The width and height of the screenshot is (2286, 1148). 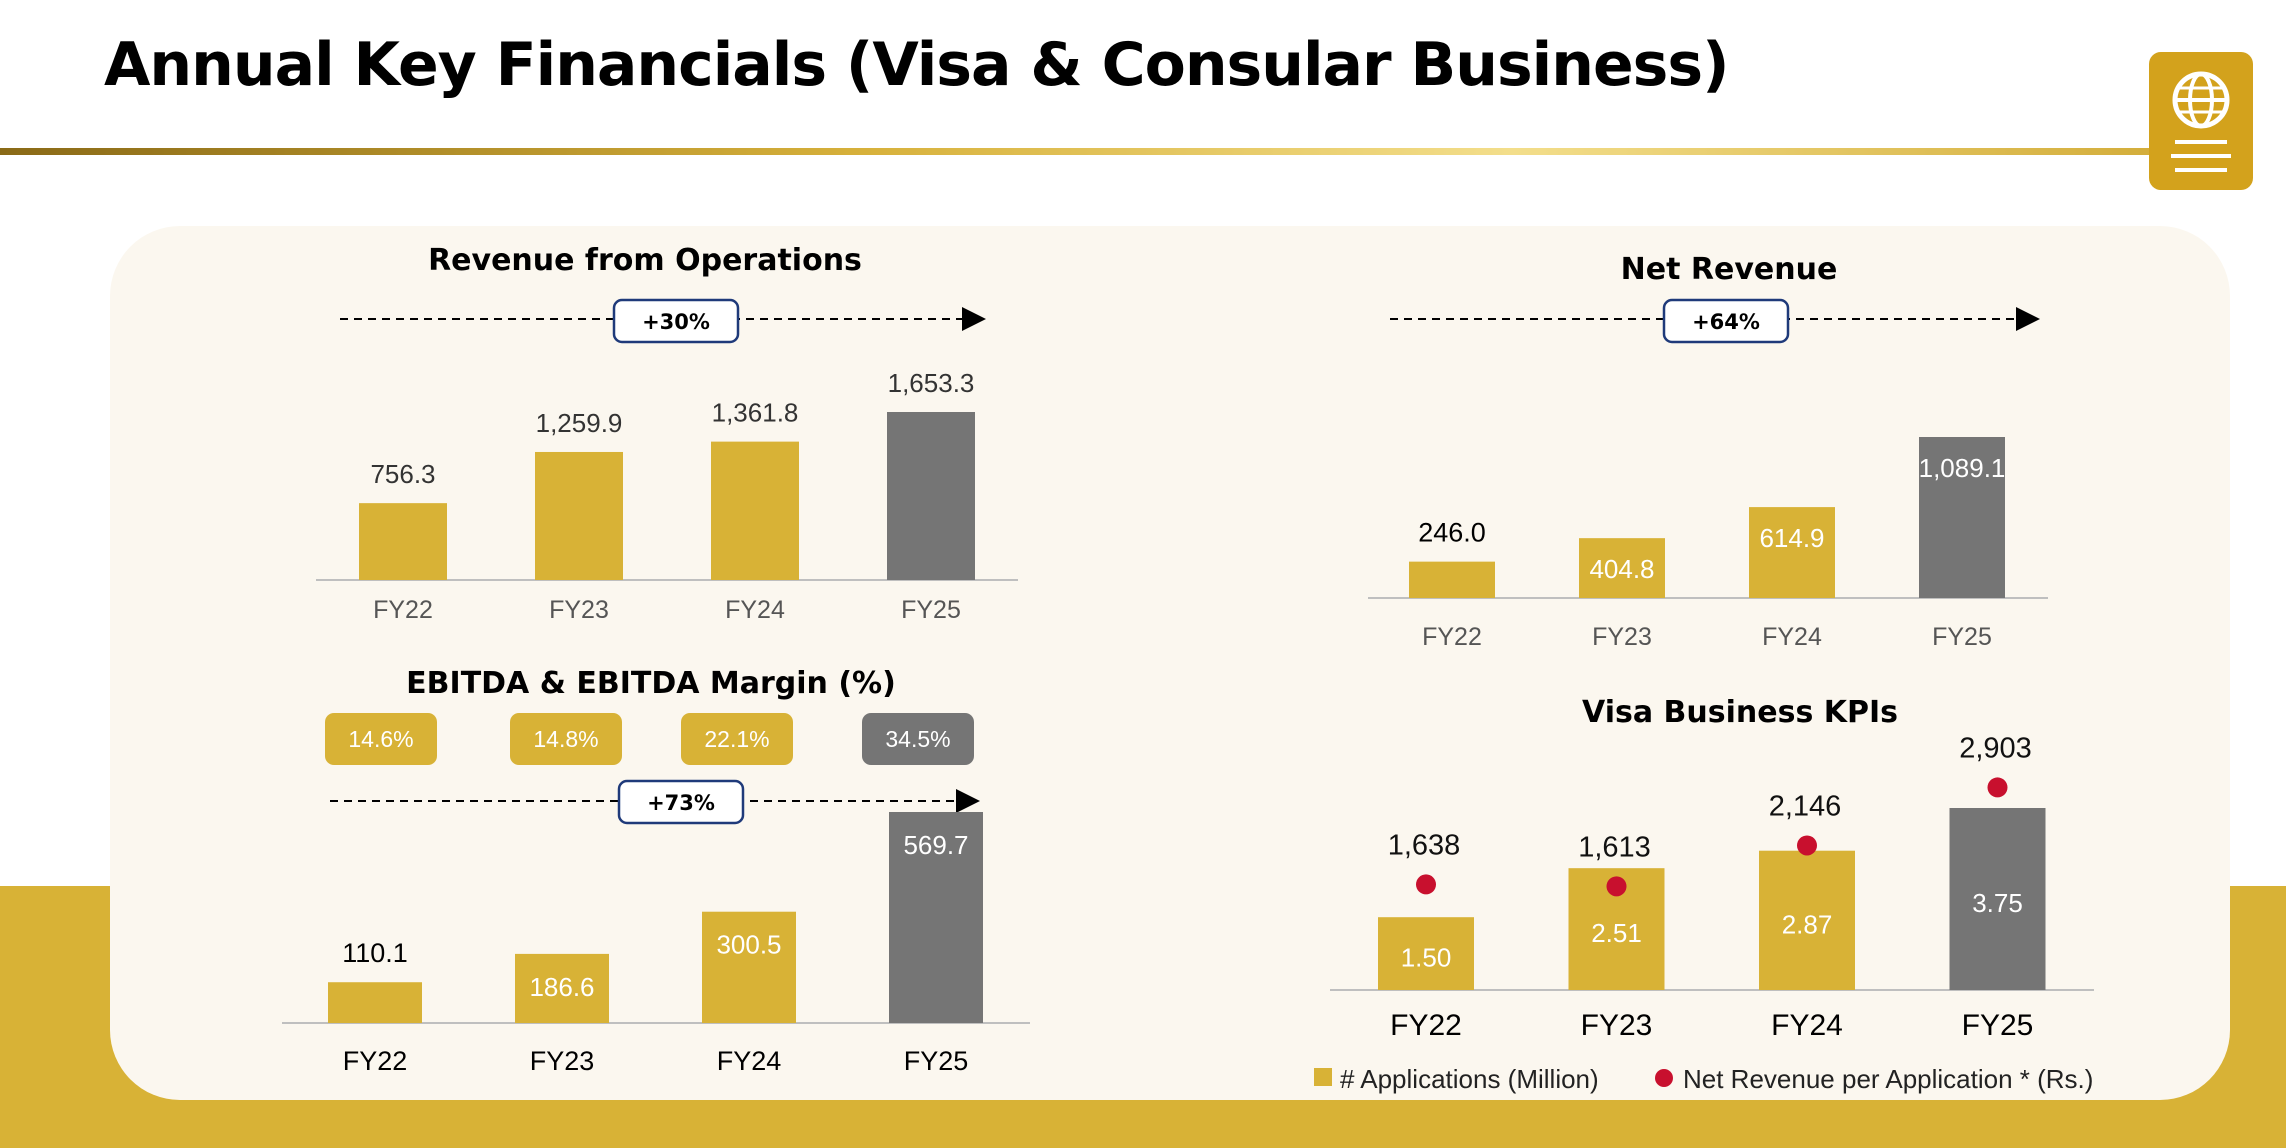 I want to click on revenue-value-label-fy25: 1,653.3, so click(x=931, y=383).